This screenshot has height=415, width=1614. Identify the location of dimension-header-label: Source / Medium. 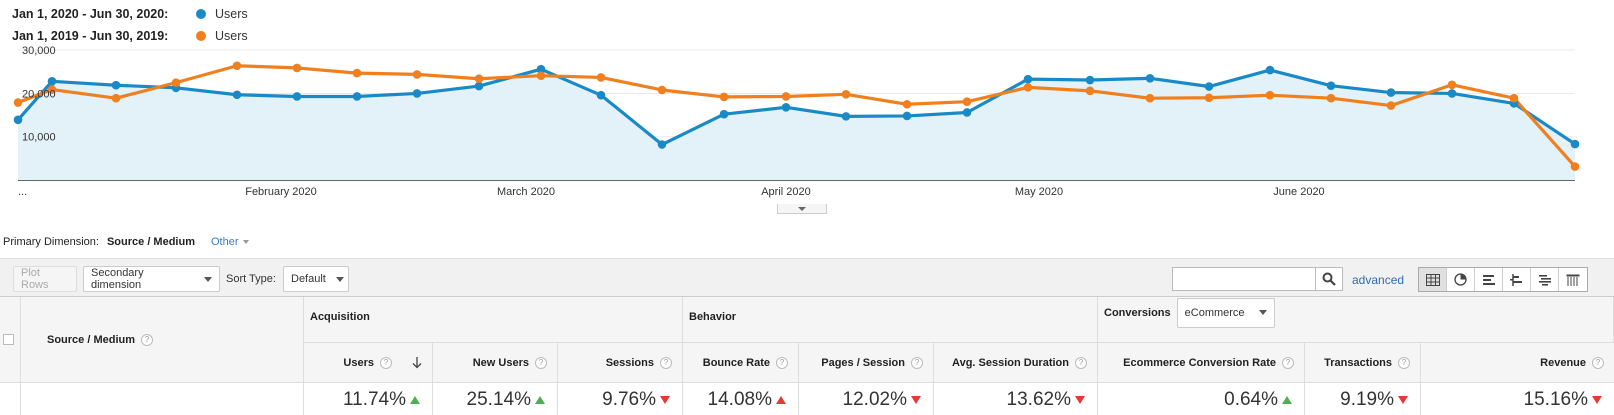
(91, 340).